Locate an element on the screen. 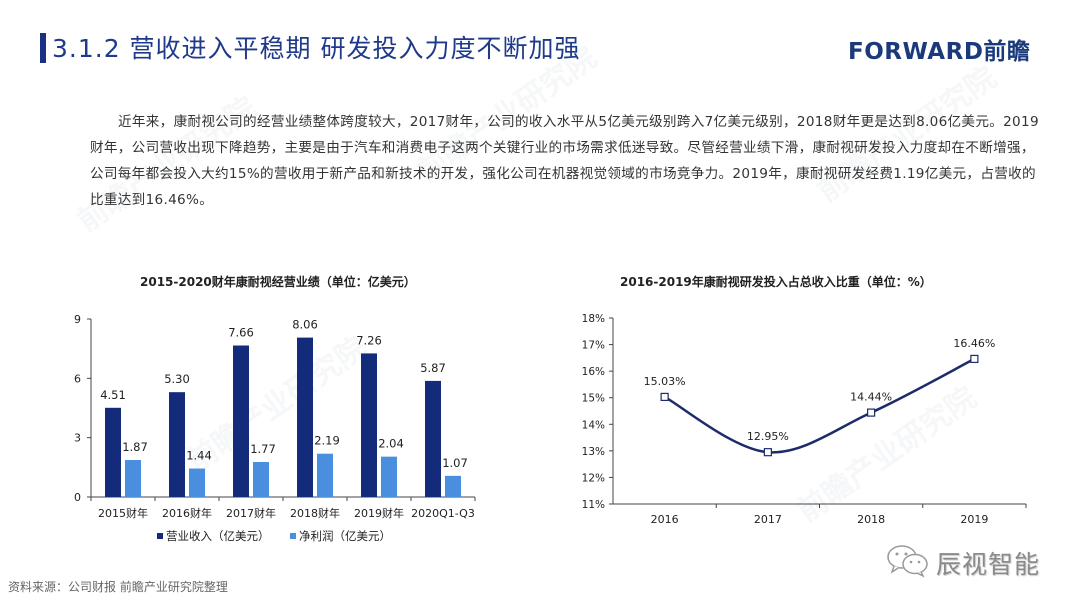 The image size is (1080, 608). source-note: 资料来源：公司财报 前瞻产业研究院整理 is located at coordinates (118, 587).